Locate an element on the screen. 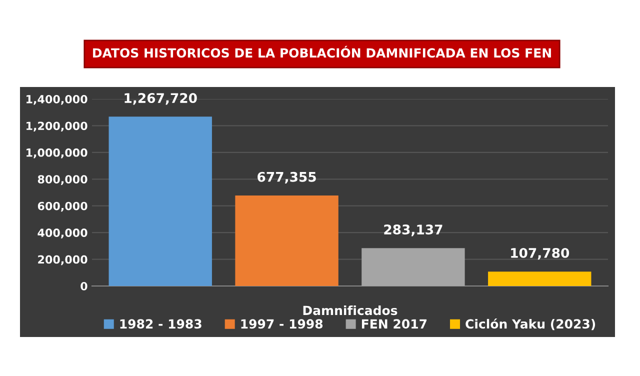  data-label: 1,267,720 is located at coordinates (160, 99).